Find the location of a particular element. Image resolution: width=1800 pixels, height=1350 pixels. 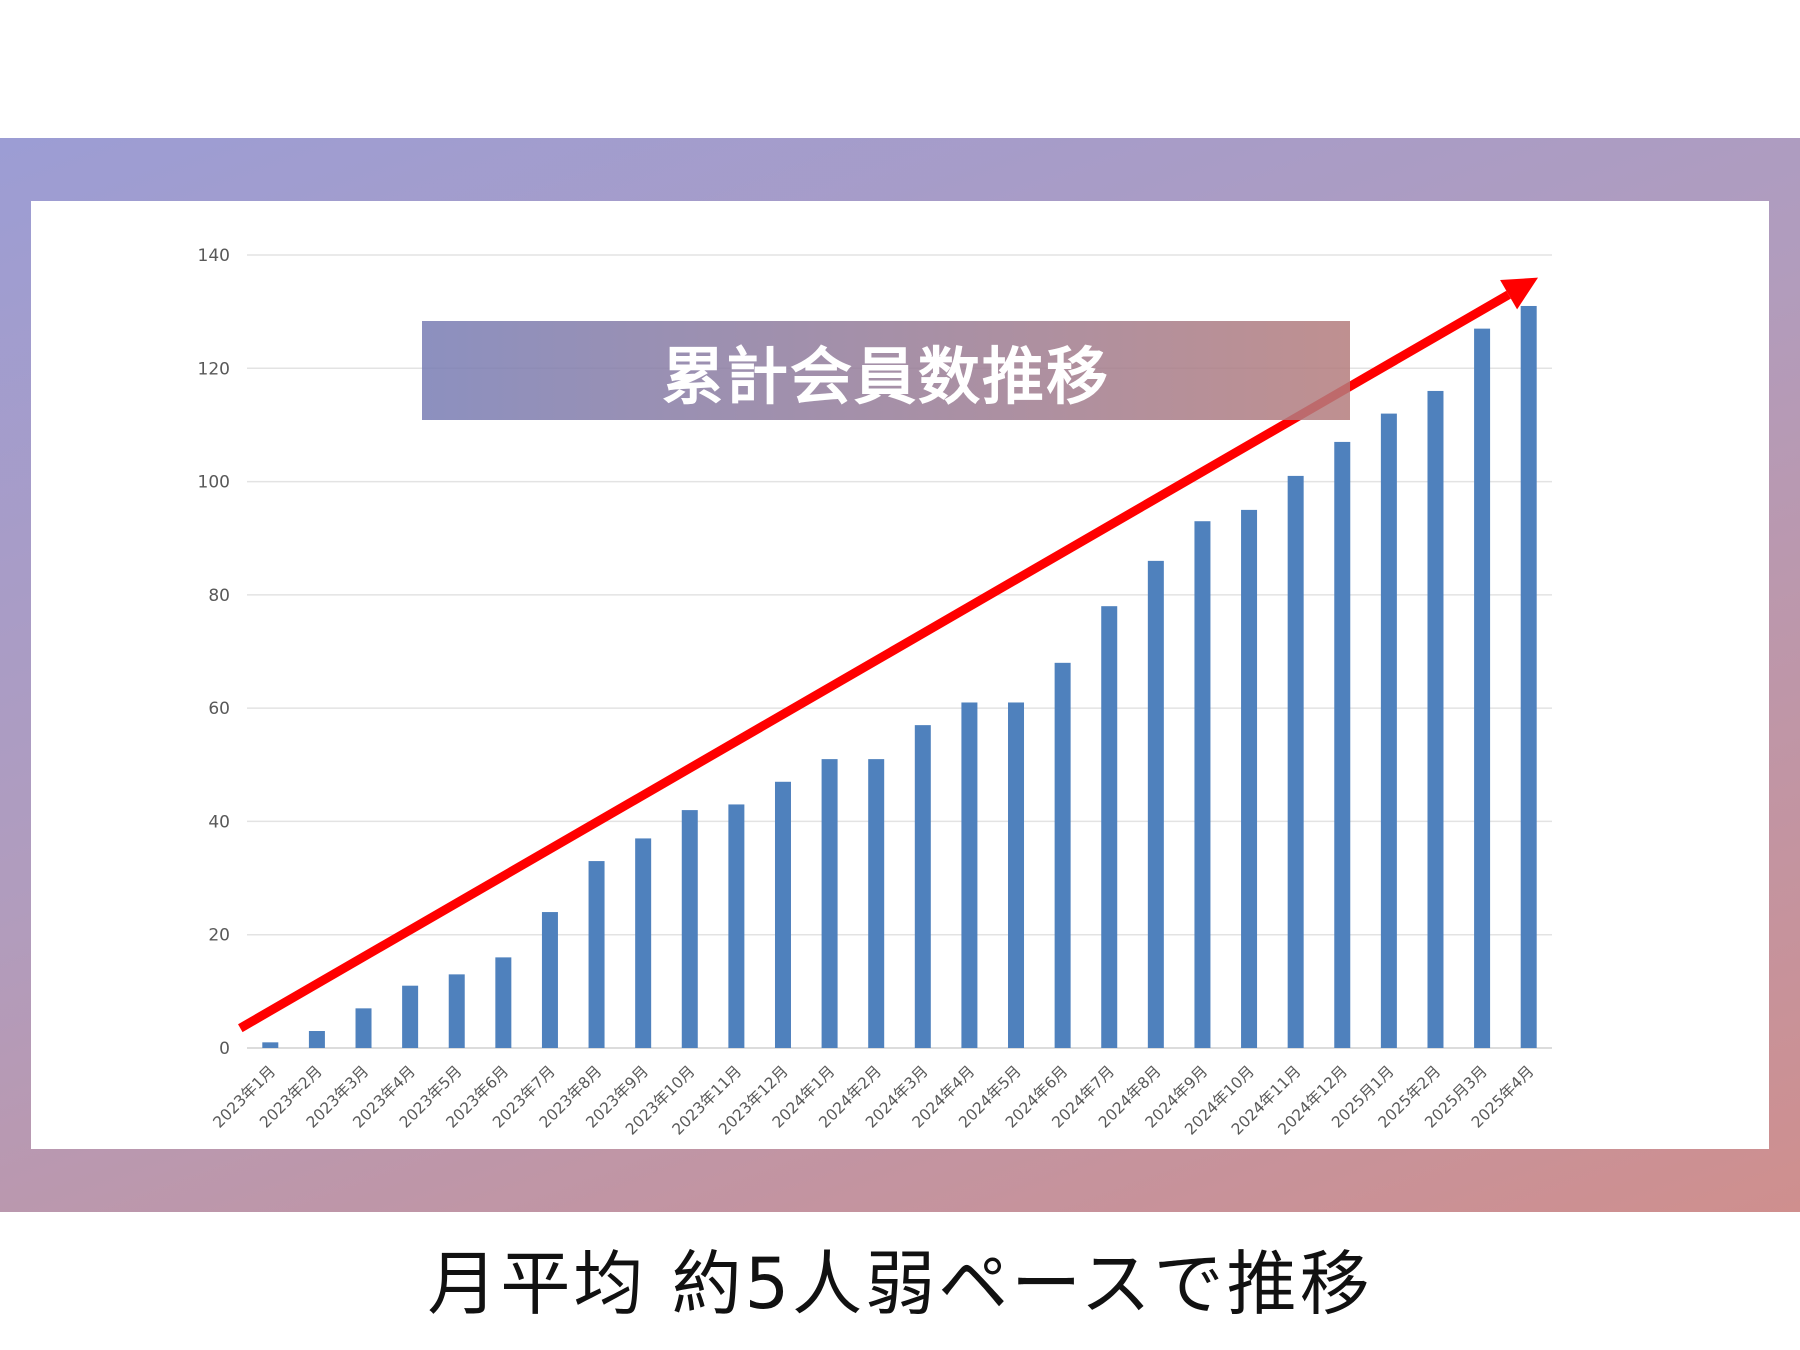

y-tick-label: 60 is located at coordinates (219, 709).